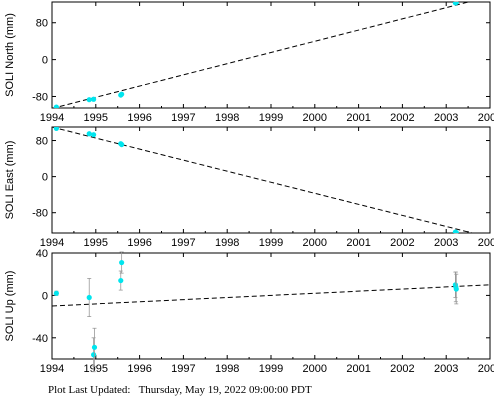  What do you see at coordinates (89, 390) in the screenshot?
I see `footer-prefix: Plot Last Updated:` at bounding box center [89, 390].